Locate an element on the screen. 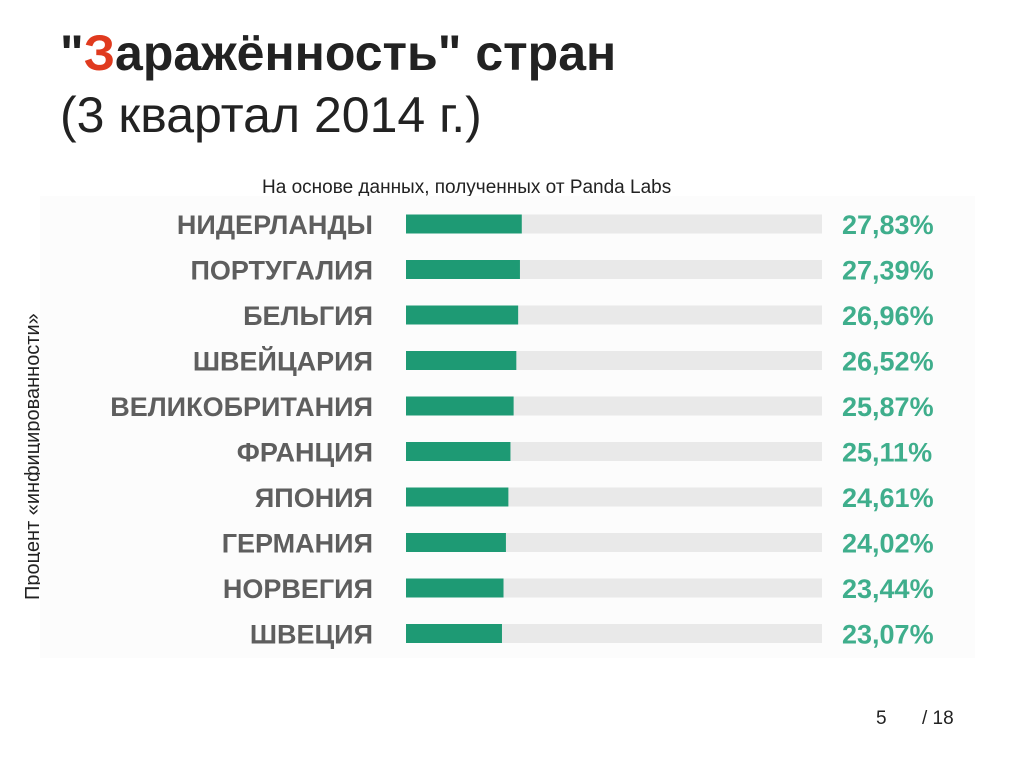 This screenshot has height=767, width=1024. value-label: 25,11% is located at coordinates (887, 453).